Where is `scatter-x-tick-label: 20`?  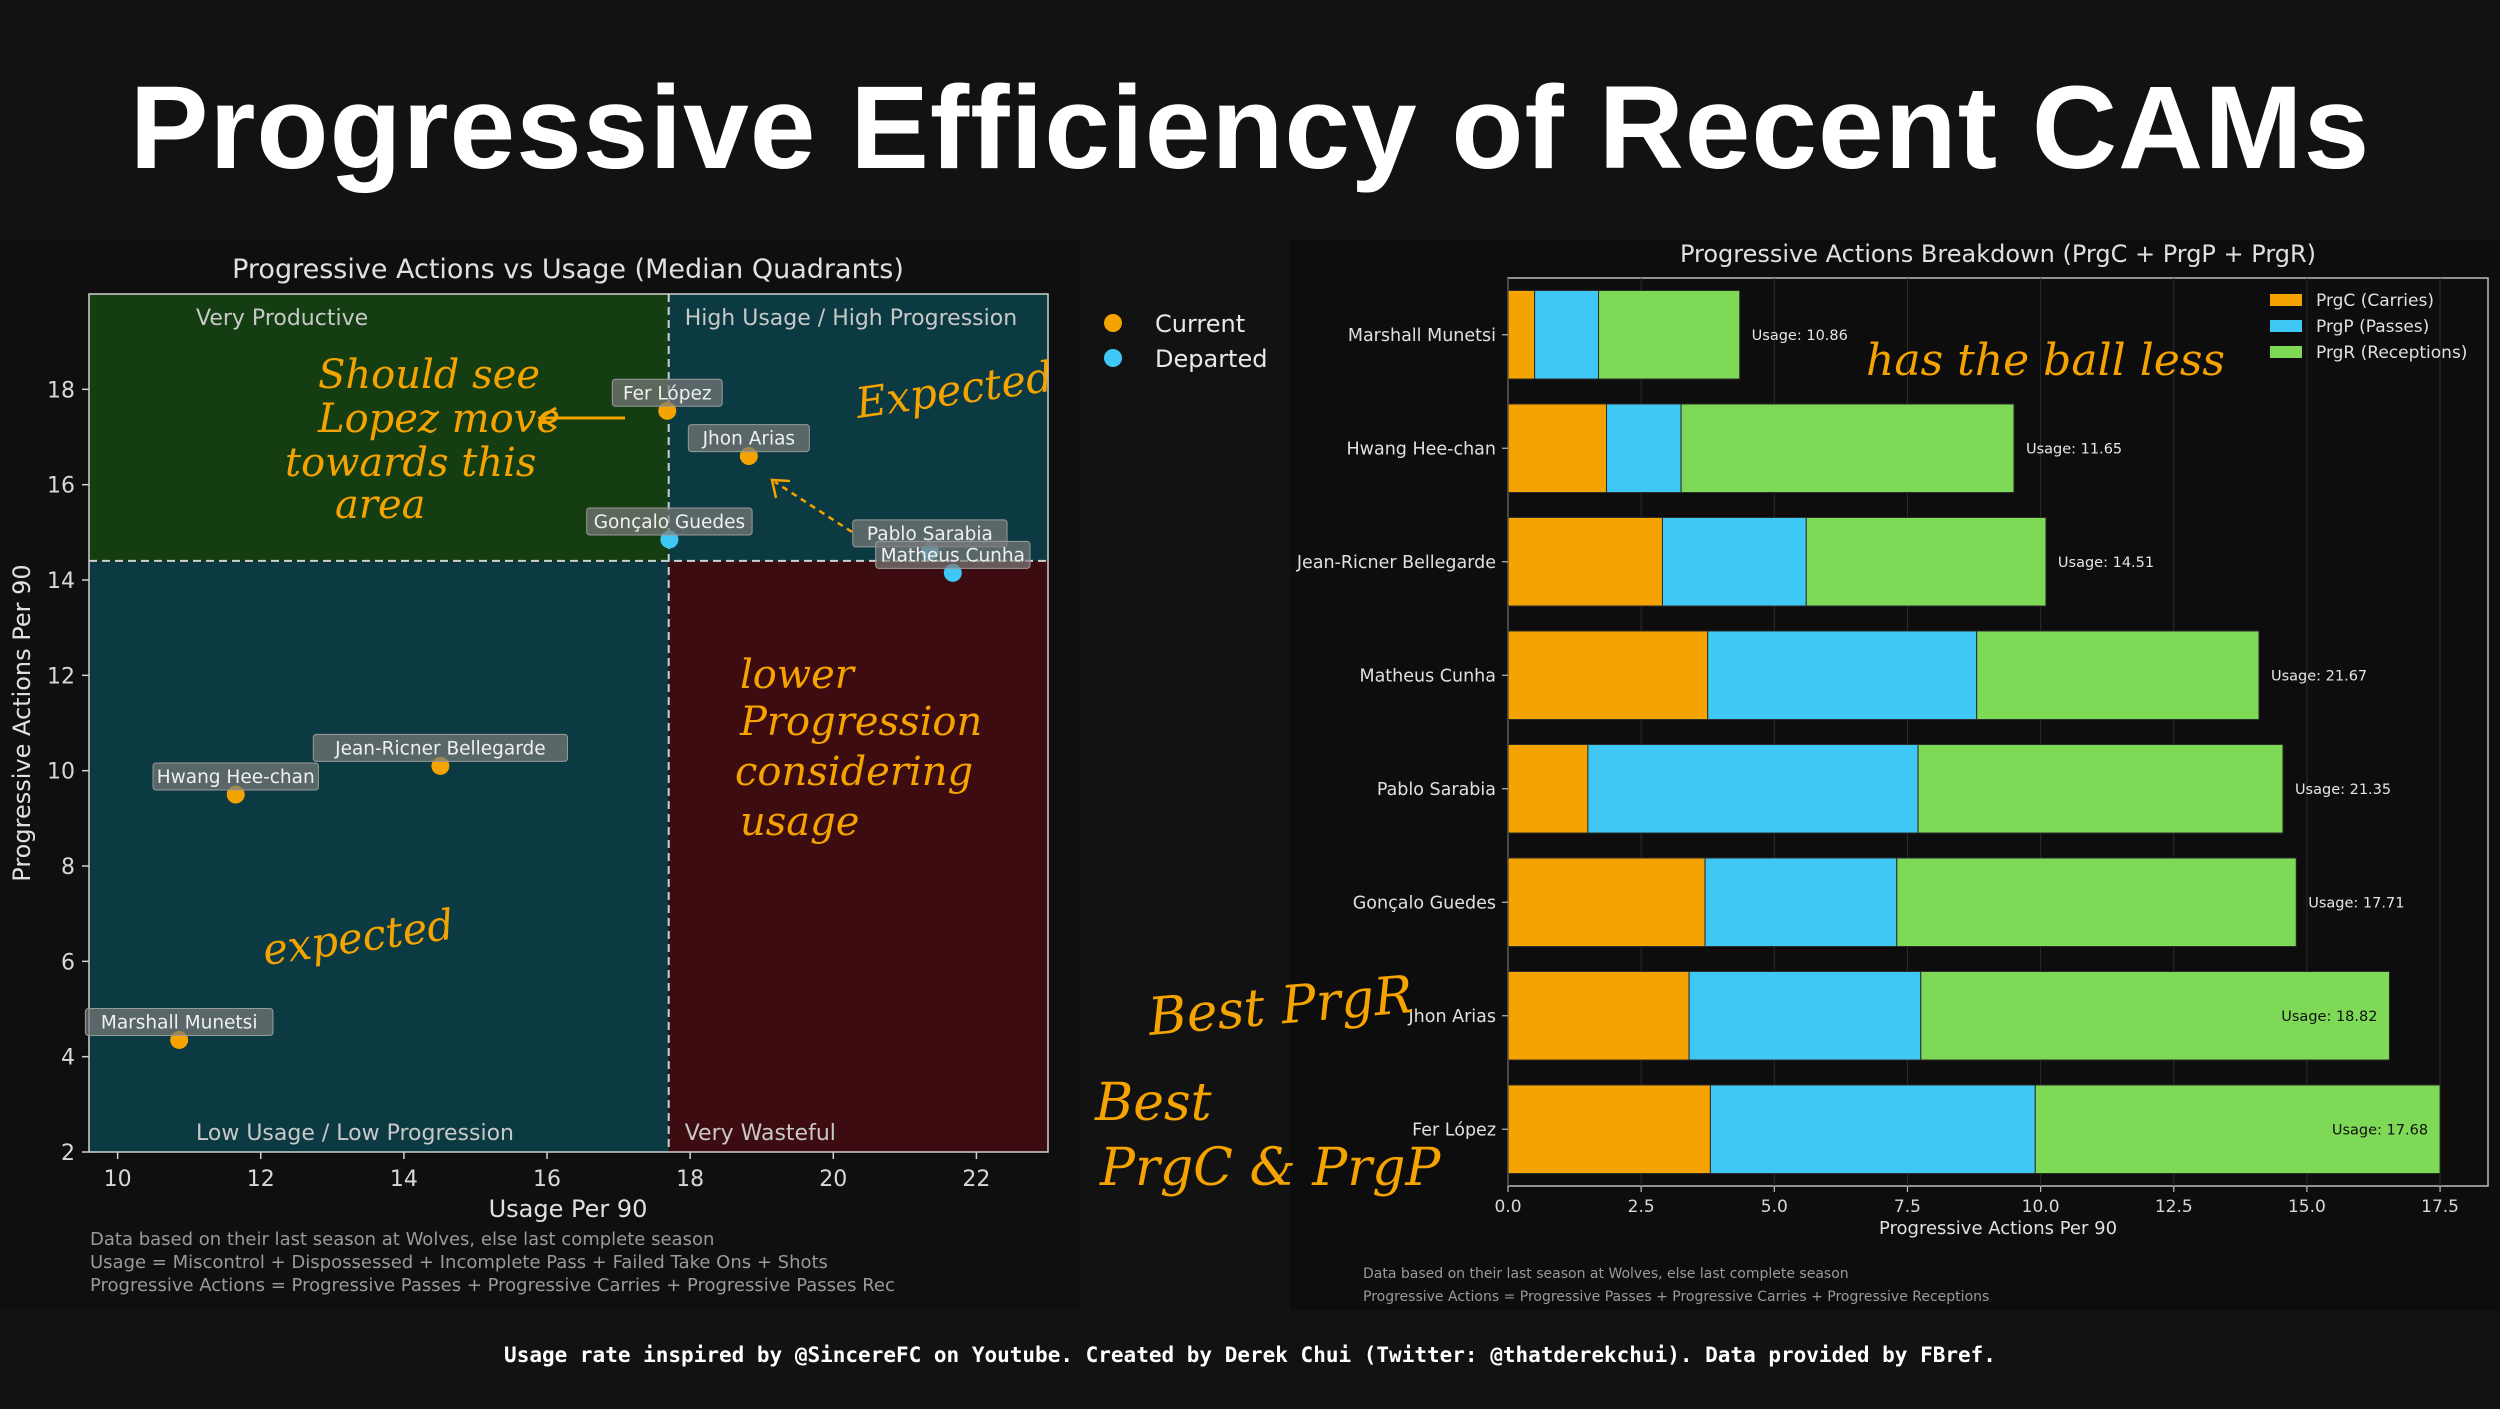
scatter-x-tick-label: 20 is located at coordinates (833, 1179).